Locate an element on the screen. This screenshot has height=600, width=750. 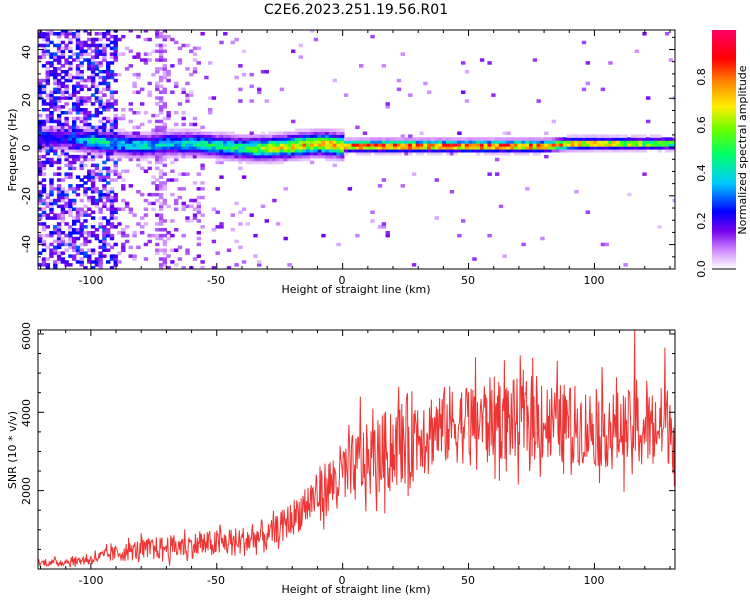
x-tick-label: -100 is located at coordinates (91, 280).